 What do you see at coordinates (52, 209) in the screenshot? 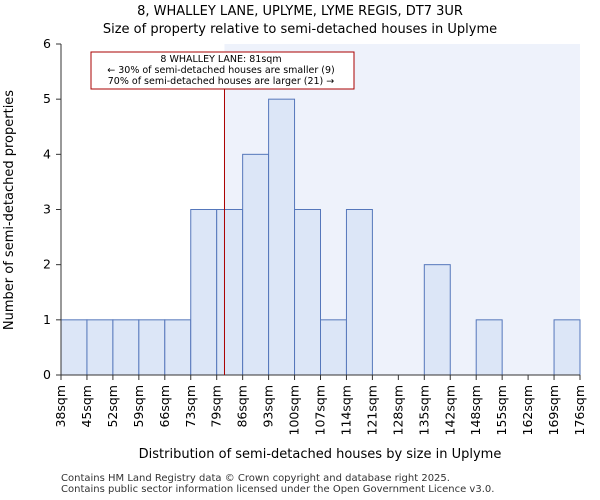
I see `y-ticks: 0 1 2 3 4 5 6` at bounding box center [52, 209].